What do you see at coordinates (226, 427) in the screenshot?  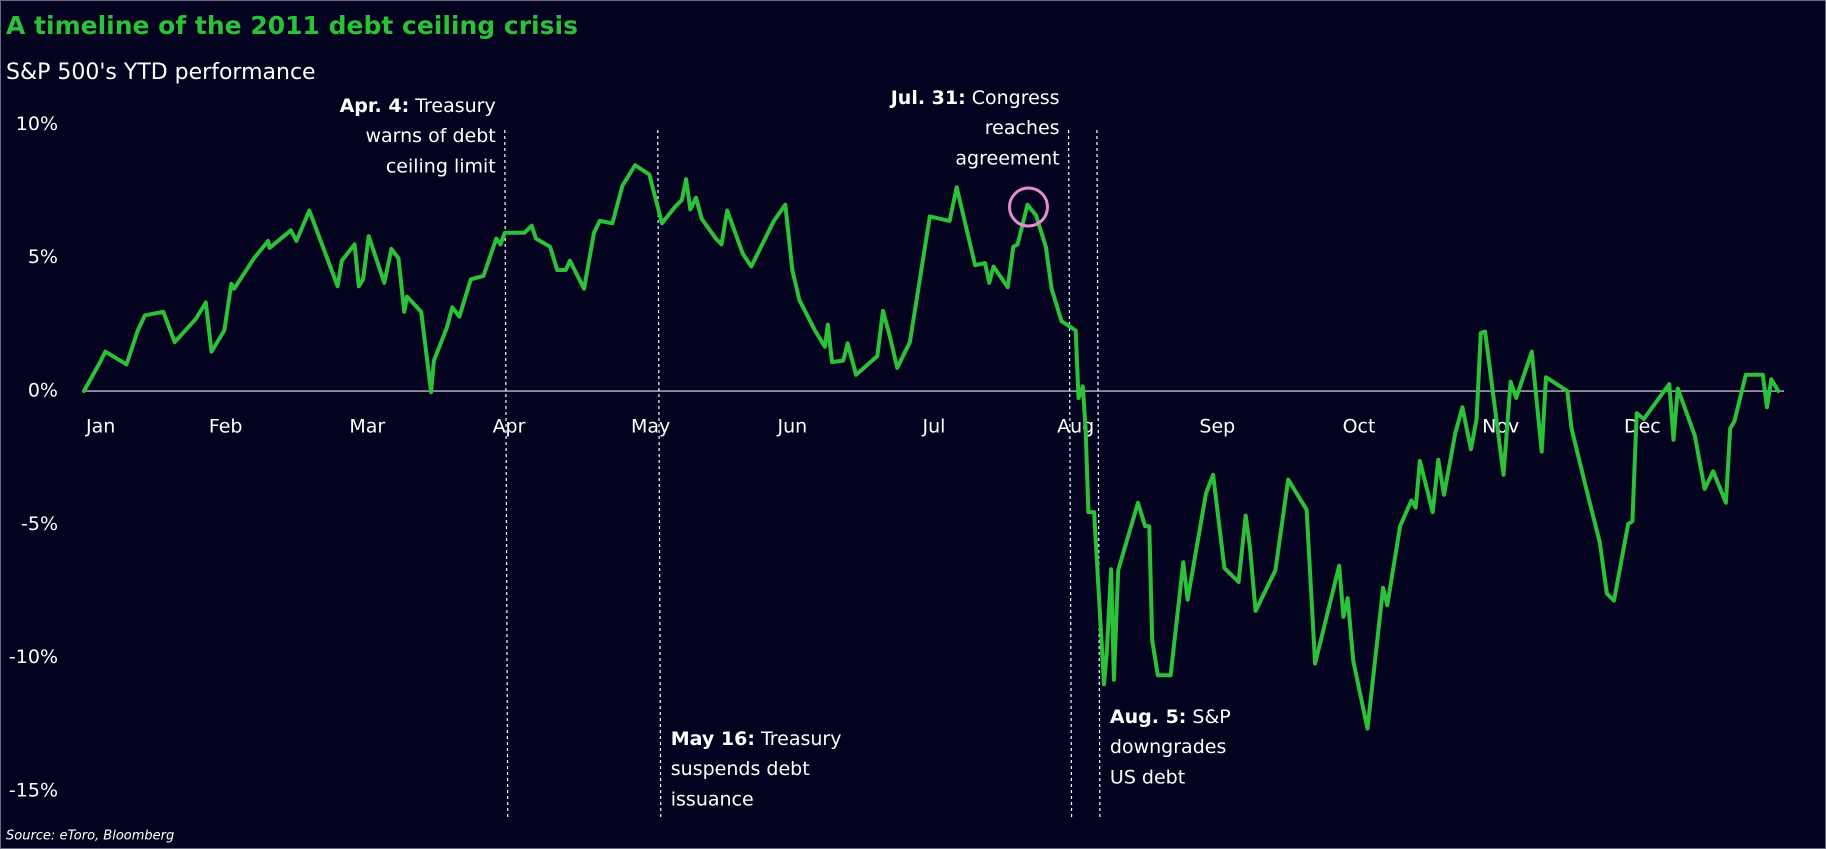 I see `x-tick-label: Feb` at bounding box center [226, 427].